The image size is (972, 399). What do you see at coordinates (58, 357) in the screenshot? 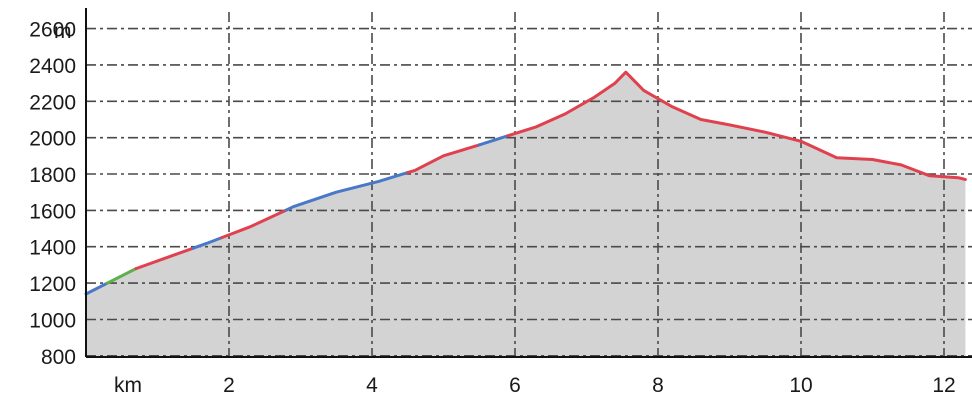
I see `y-tick-label-800: 800` at bounding box center [58, 357].